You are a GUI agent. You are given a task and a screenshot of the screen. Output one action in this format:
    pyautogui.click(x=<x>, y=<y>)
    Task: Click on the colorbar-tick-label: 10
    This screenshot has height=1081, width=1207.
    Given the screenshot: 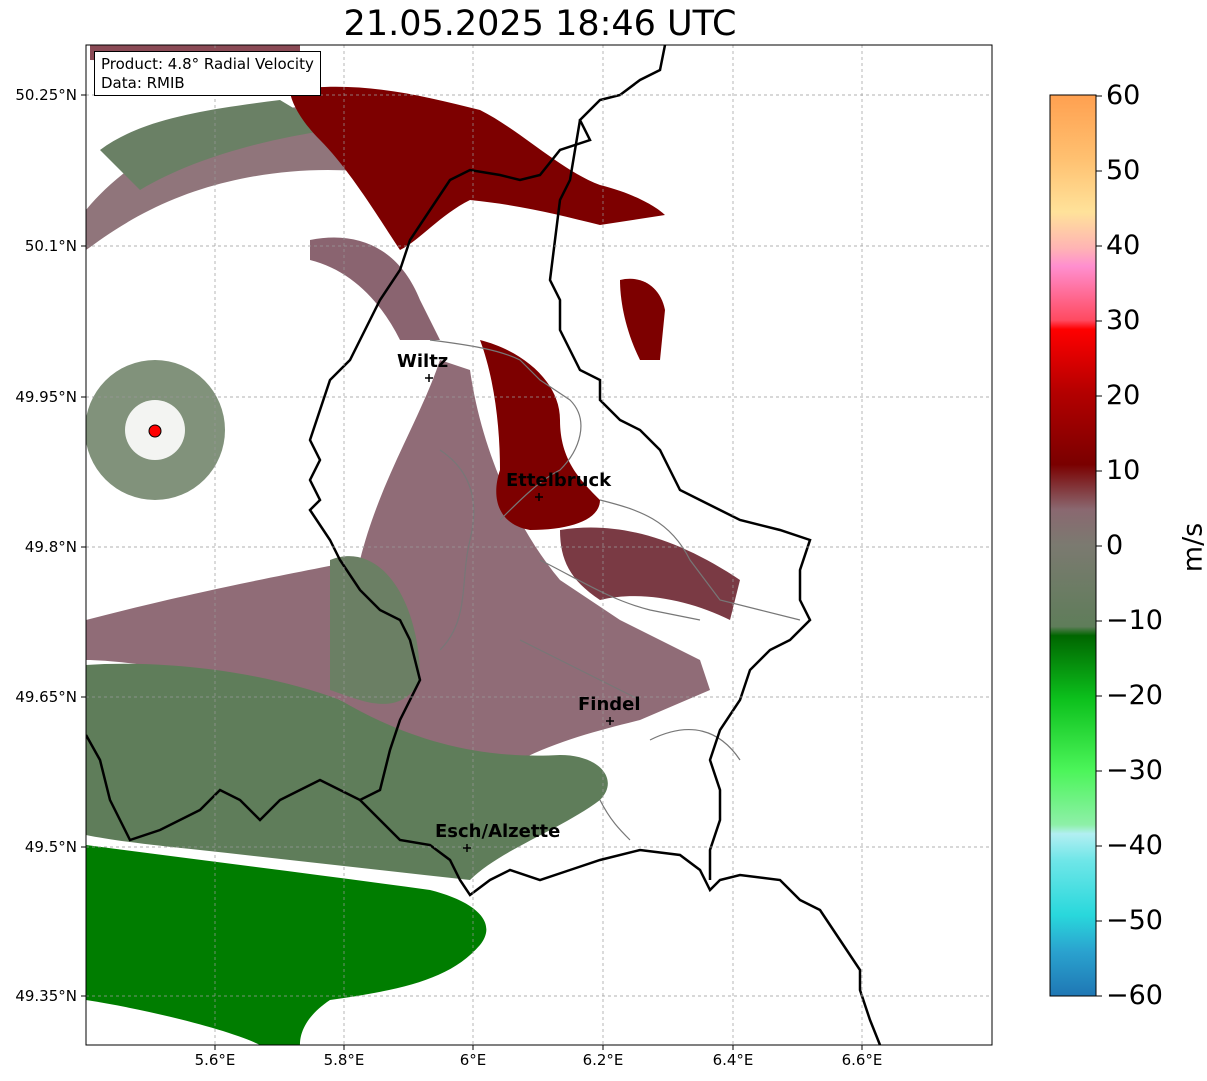 What is the action you would take?
    pyautogui.click(x=1123, y=470)
    